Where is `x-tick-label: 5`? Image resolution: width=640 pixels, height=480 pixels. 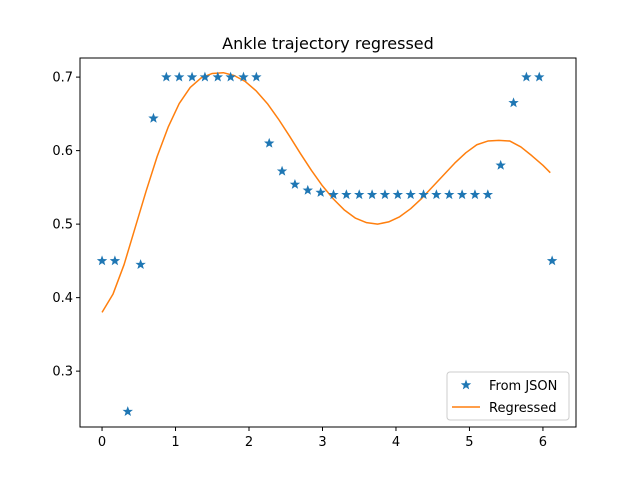 x-tick-label: 5 is located at coordinates (469, 442).